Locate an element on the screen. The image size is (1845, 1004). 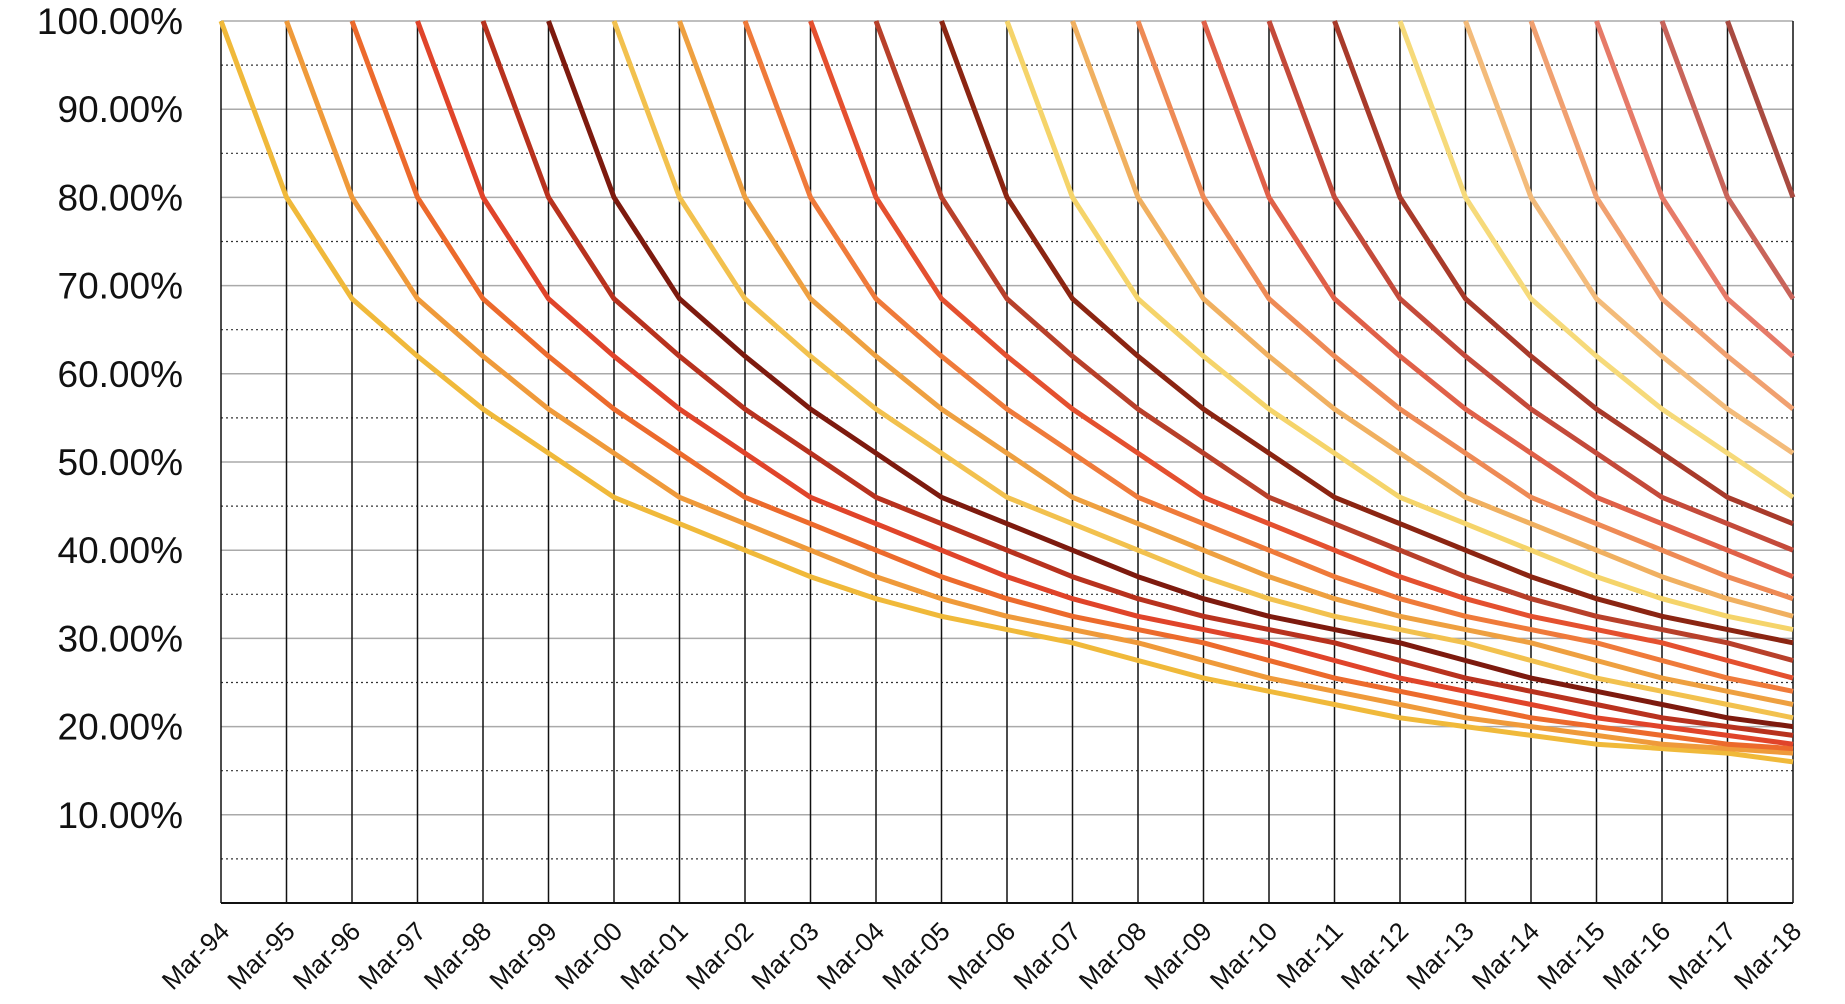
x-tick-label: Mar-94 is located at coordinates (195, 955).